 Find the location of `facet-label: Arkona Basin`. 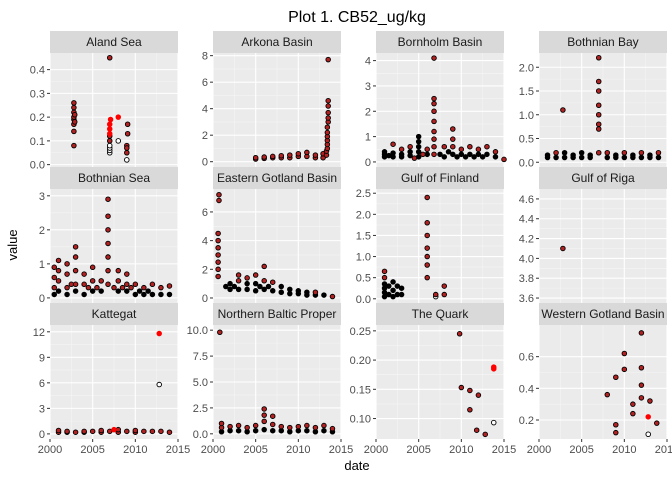

facet-label: Arkona Basin is located at coordinates (276, 42).